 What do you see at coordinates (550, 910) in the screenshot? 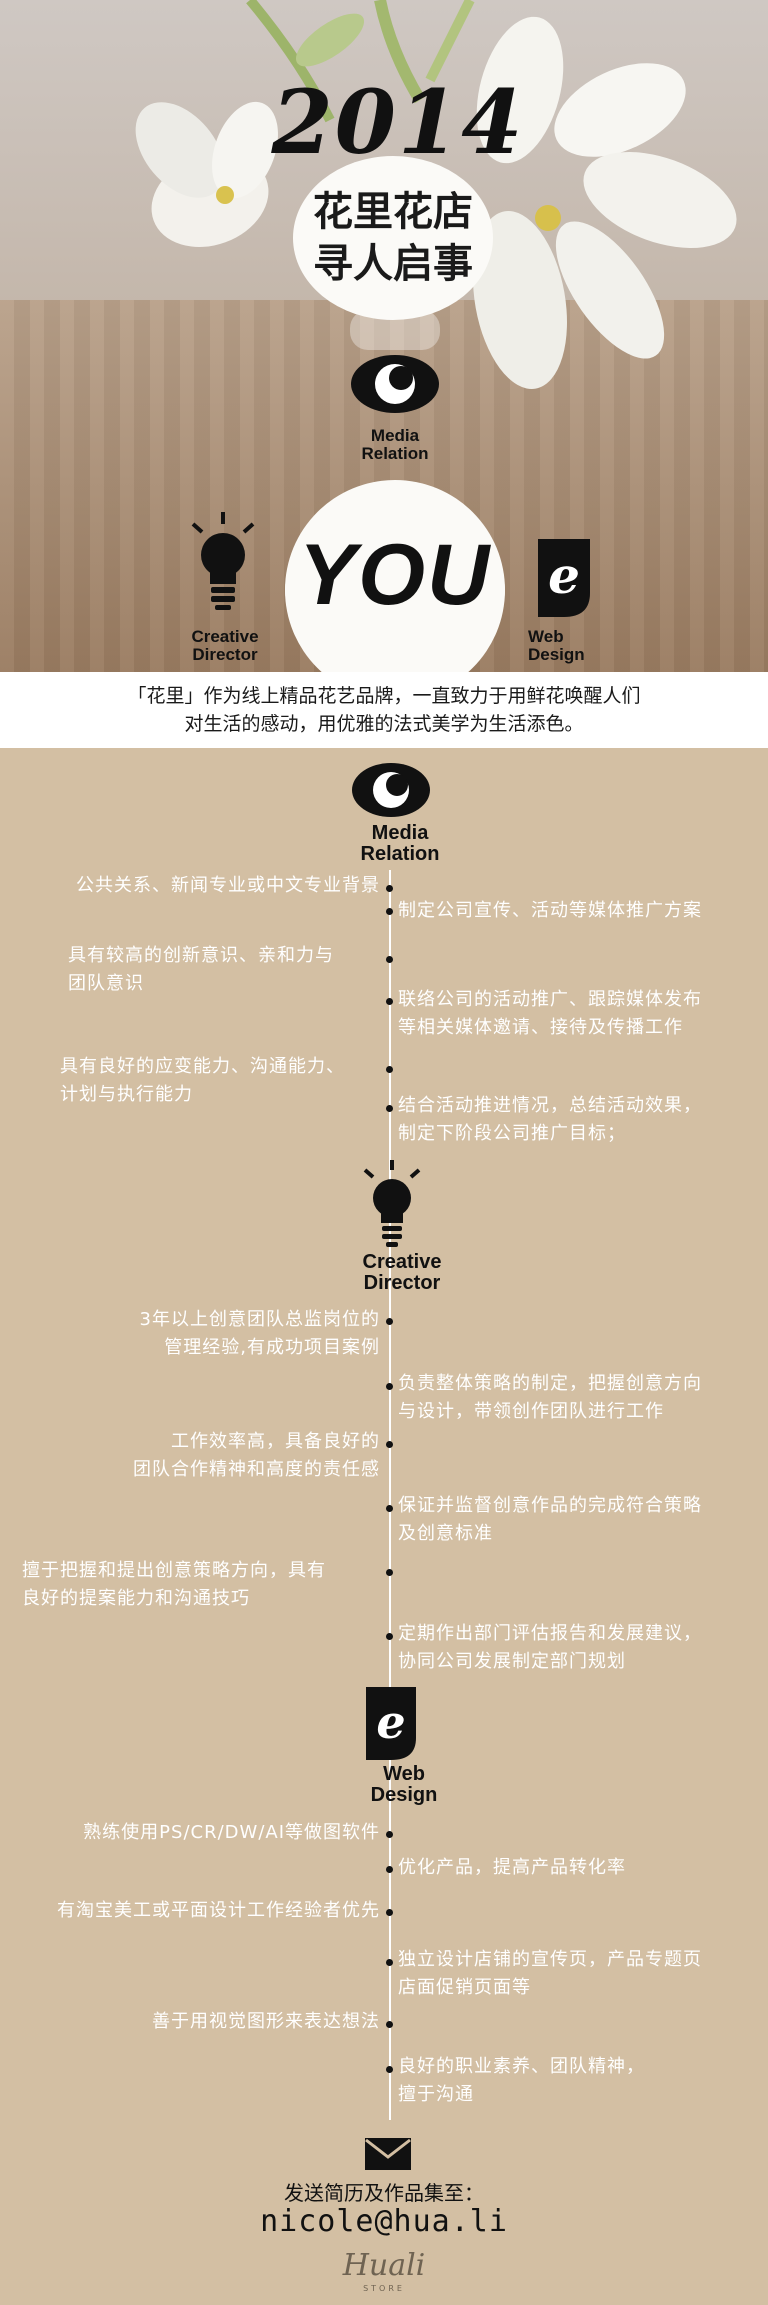
I see `duty-item: 制定公司宣传、活动等媒体推广方案` at bounding box center [550, 910].